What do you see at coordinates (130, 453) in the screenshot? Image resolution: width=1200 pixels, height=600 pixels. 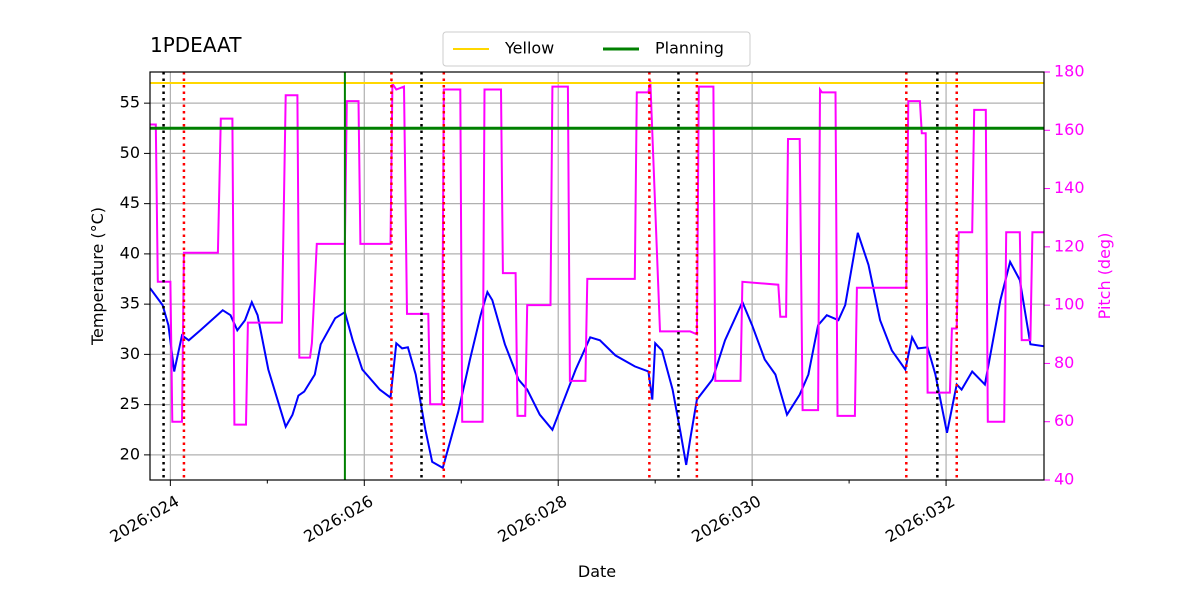 I see `y-tick-label: 20` at bounding box center [130, 453].